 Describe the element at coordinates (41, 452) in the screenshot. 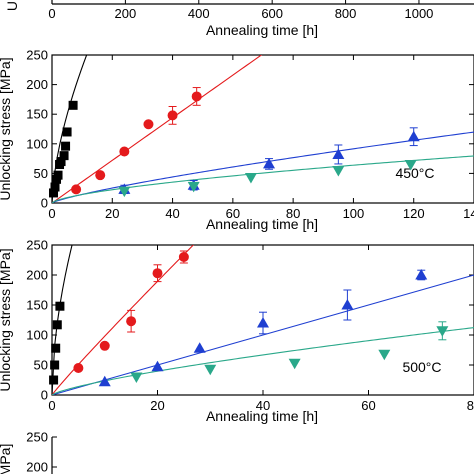

I see `bottom-panel-ticks: 200 250` at that location.